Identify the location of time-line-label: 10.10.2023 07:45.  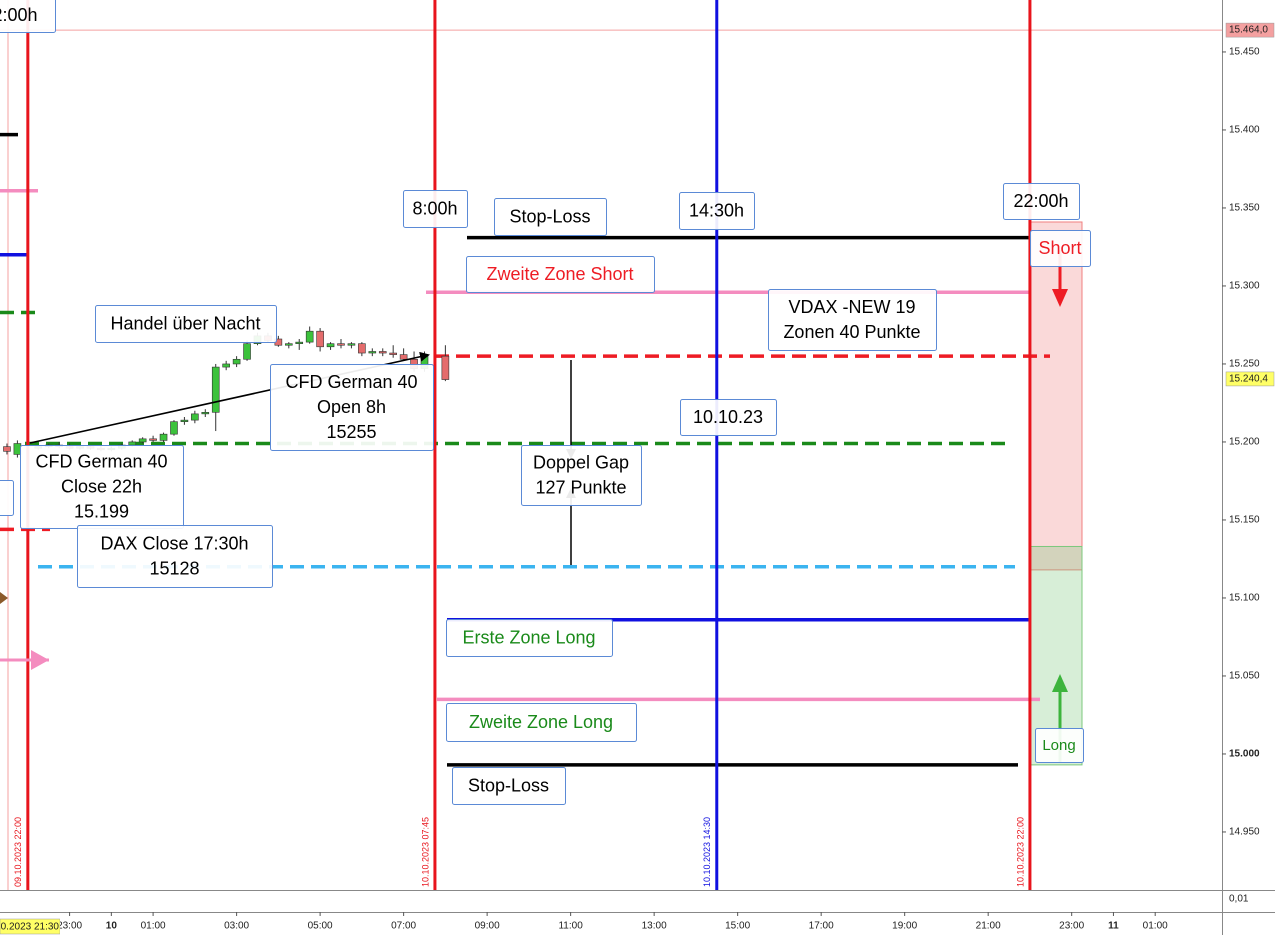
(425, 852).